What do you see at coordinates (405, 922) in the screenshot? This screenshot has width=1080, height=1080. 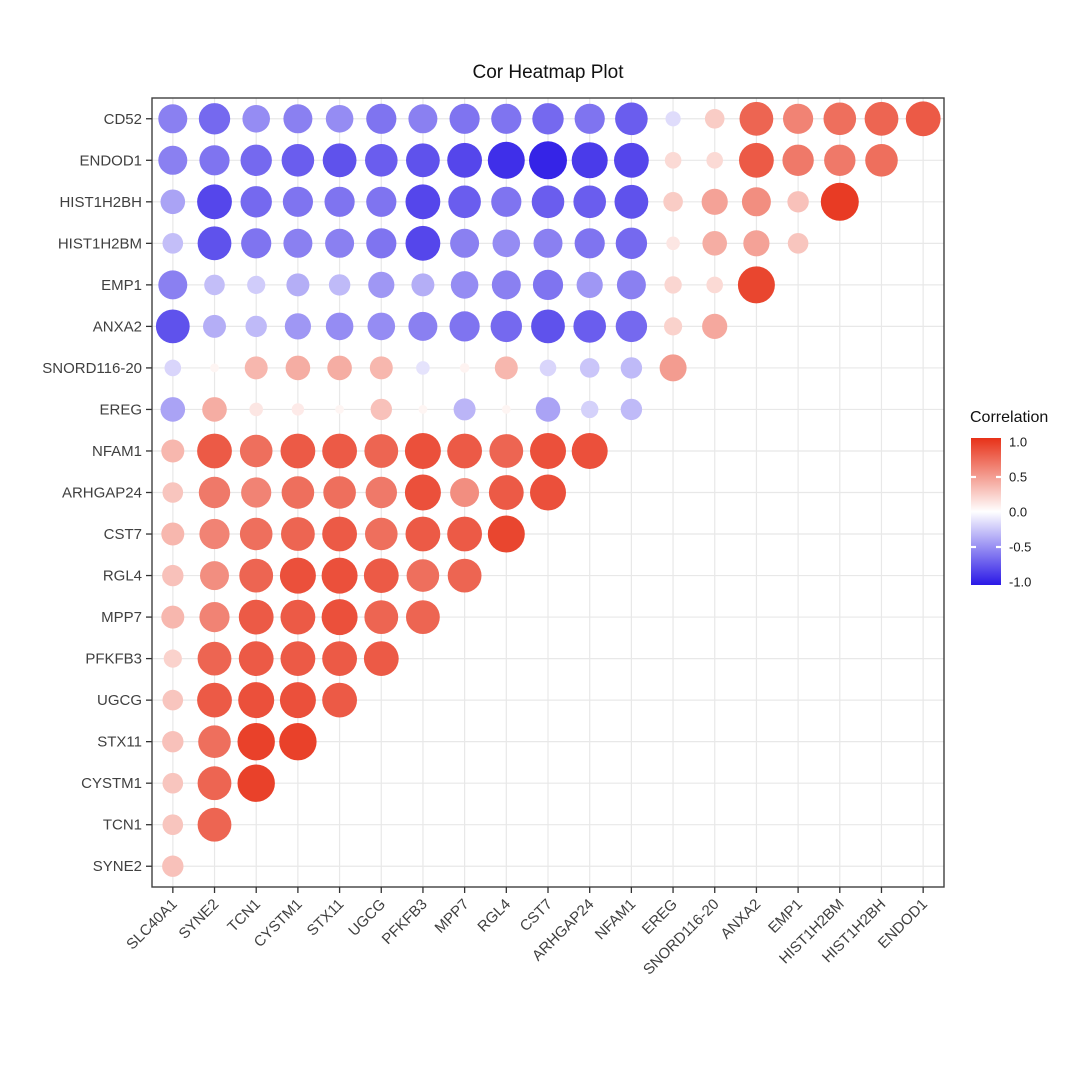 I see `x-axis-label: PFKFB3` at bounding box center [405, 922].